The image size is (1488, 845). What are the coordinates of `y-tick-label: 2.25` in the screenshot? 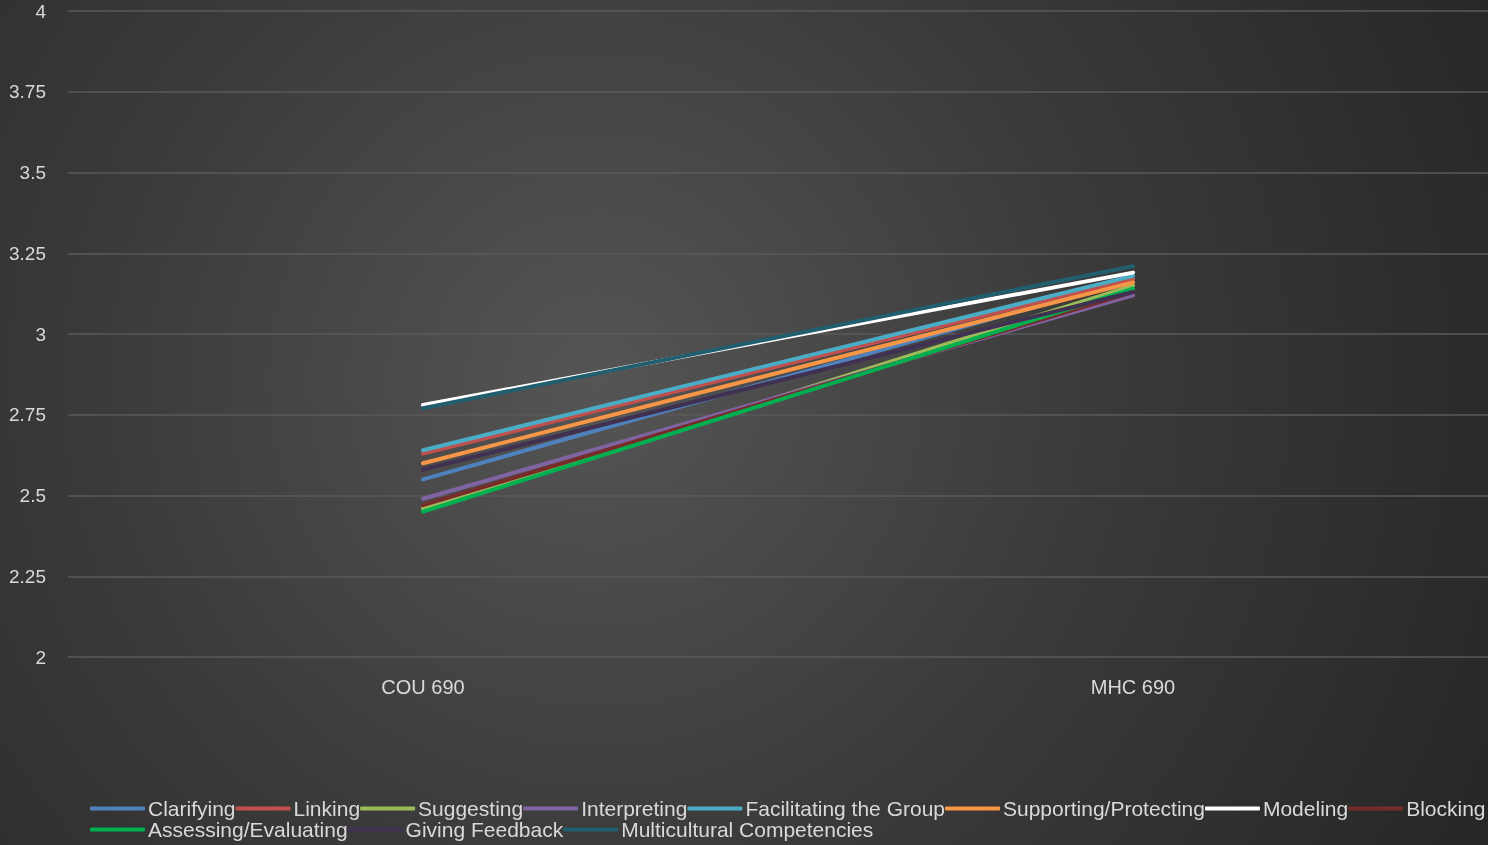 It's located at (27, 576).